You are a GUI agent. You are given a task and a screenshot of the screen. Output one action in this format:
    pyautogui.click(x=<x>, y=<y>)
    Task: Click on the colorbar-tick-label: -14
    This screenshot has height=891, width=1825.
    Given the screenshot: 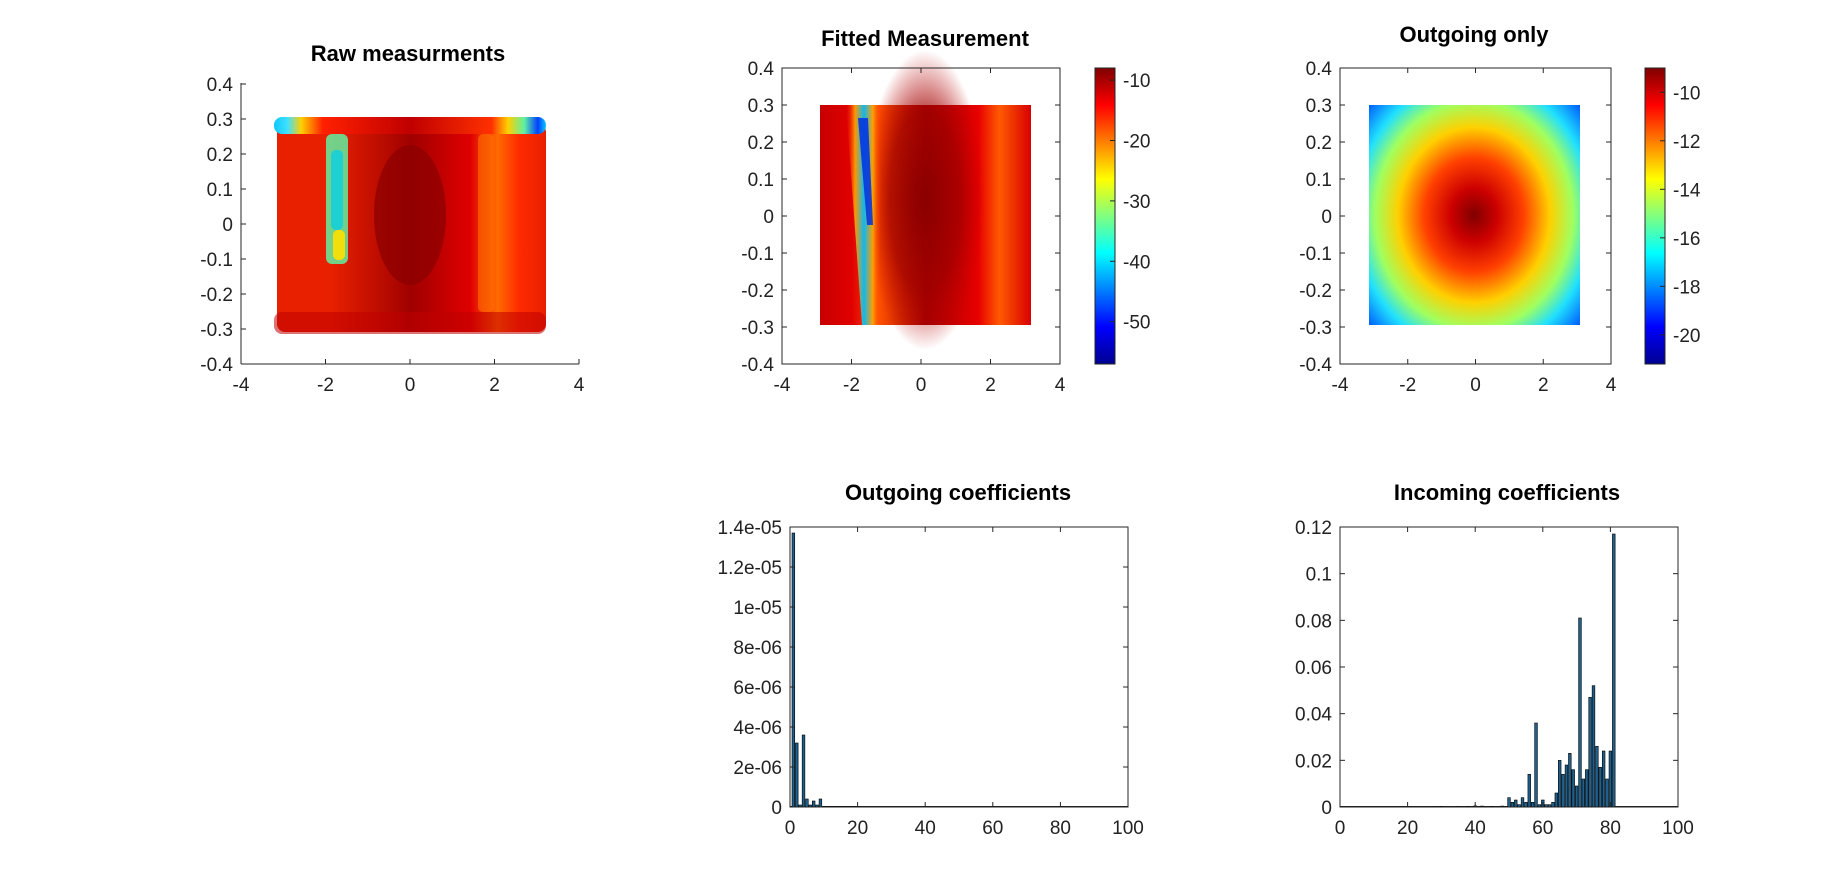 What is the action you would take?
    pyautogui.click(x=1687, y=190)
    